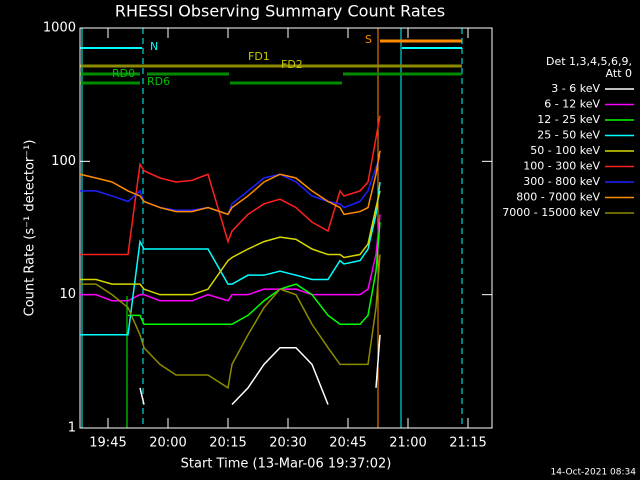  Describe the element at coordinates (292, 64) in the screenshot. I see `flag-label: FD2` at that location.